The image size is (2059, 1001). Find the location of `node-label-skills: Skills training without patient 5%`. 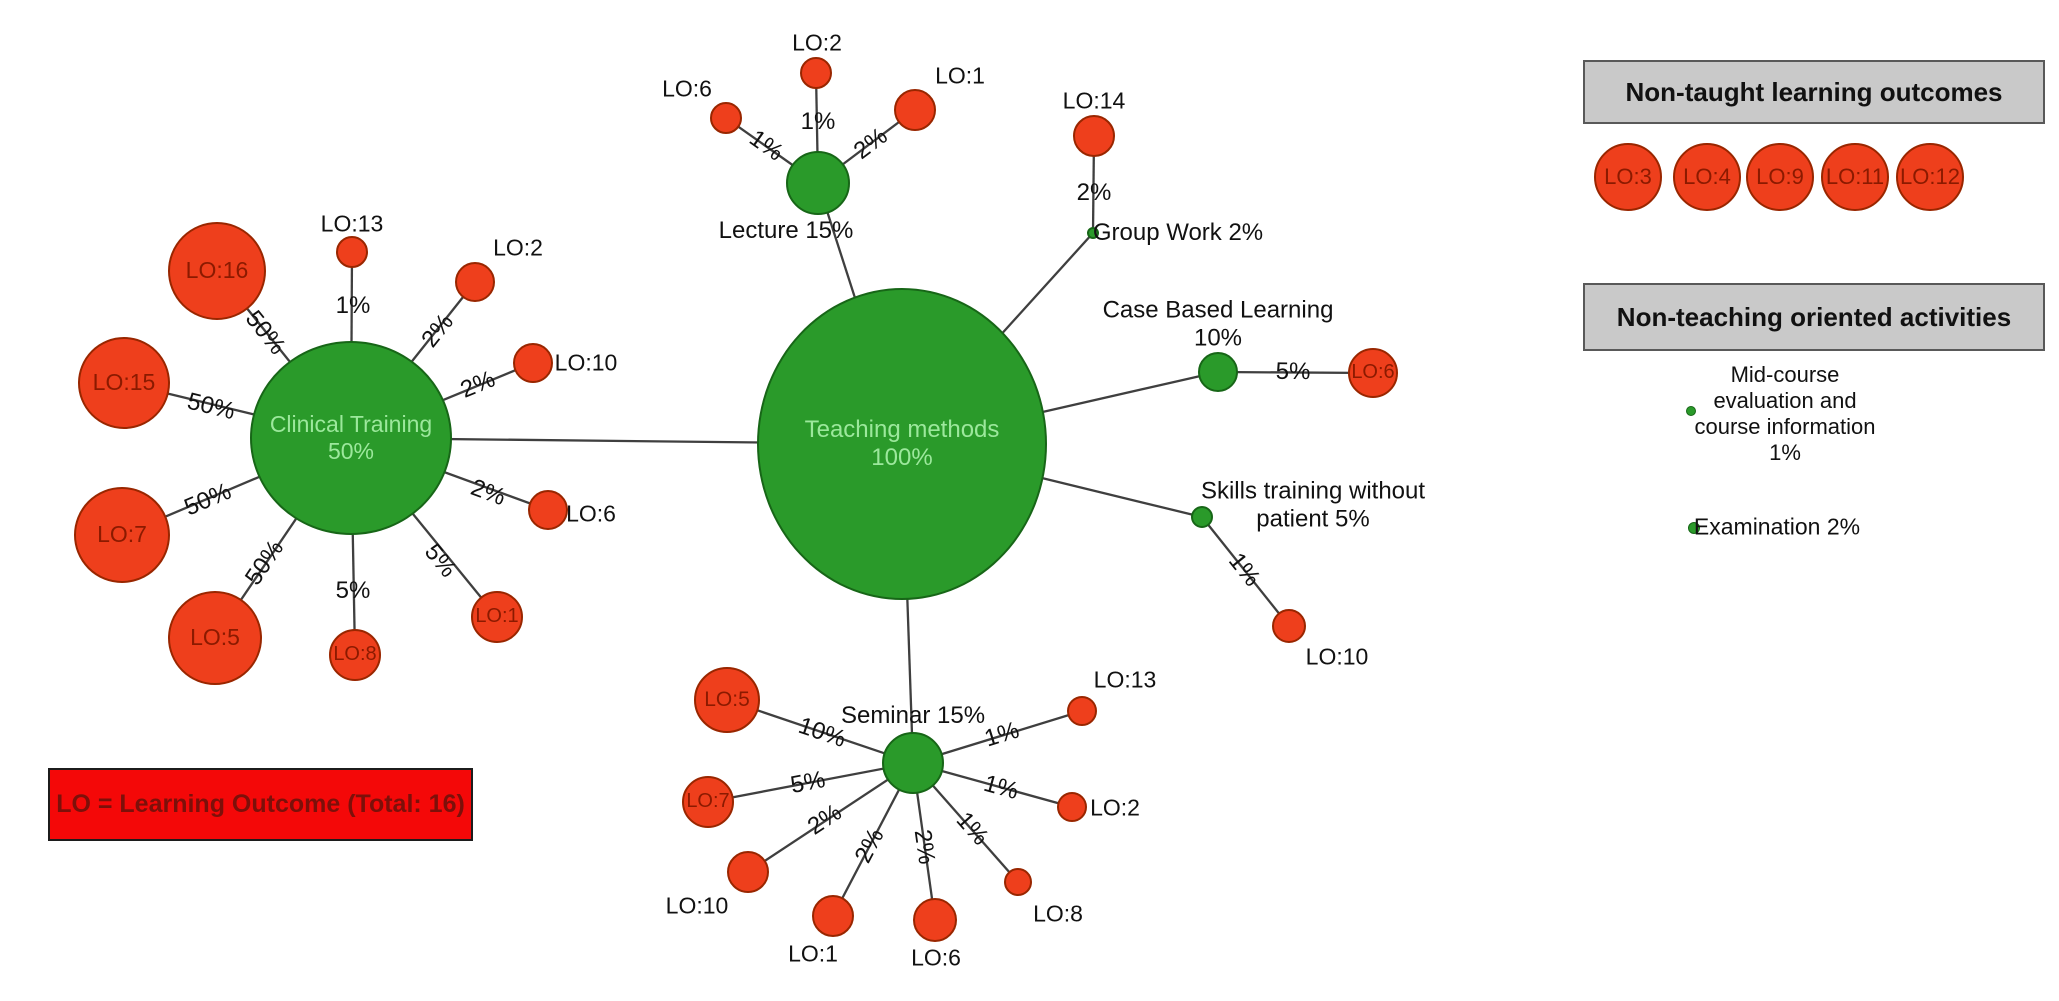

node-label-skills: Skills training without patient 5% is located at coordinates (1313, 505).